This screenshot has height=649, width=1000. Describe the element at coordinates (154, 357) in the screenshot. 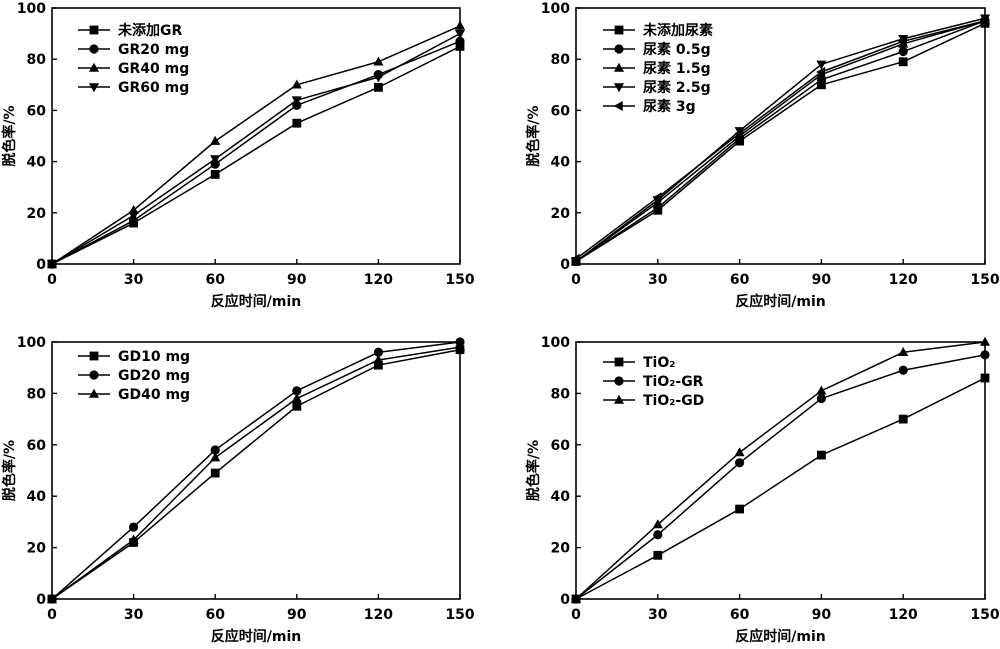

I see `legend-label: GD10 mg` at that location.